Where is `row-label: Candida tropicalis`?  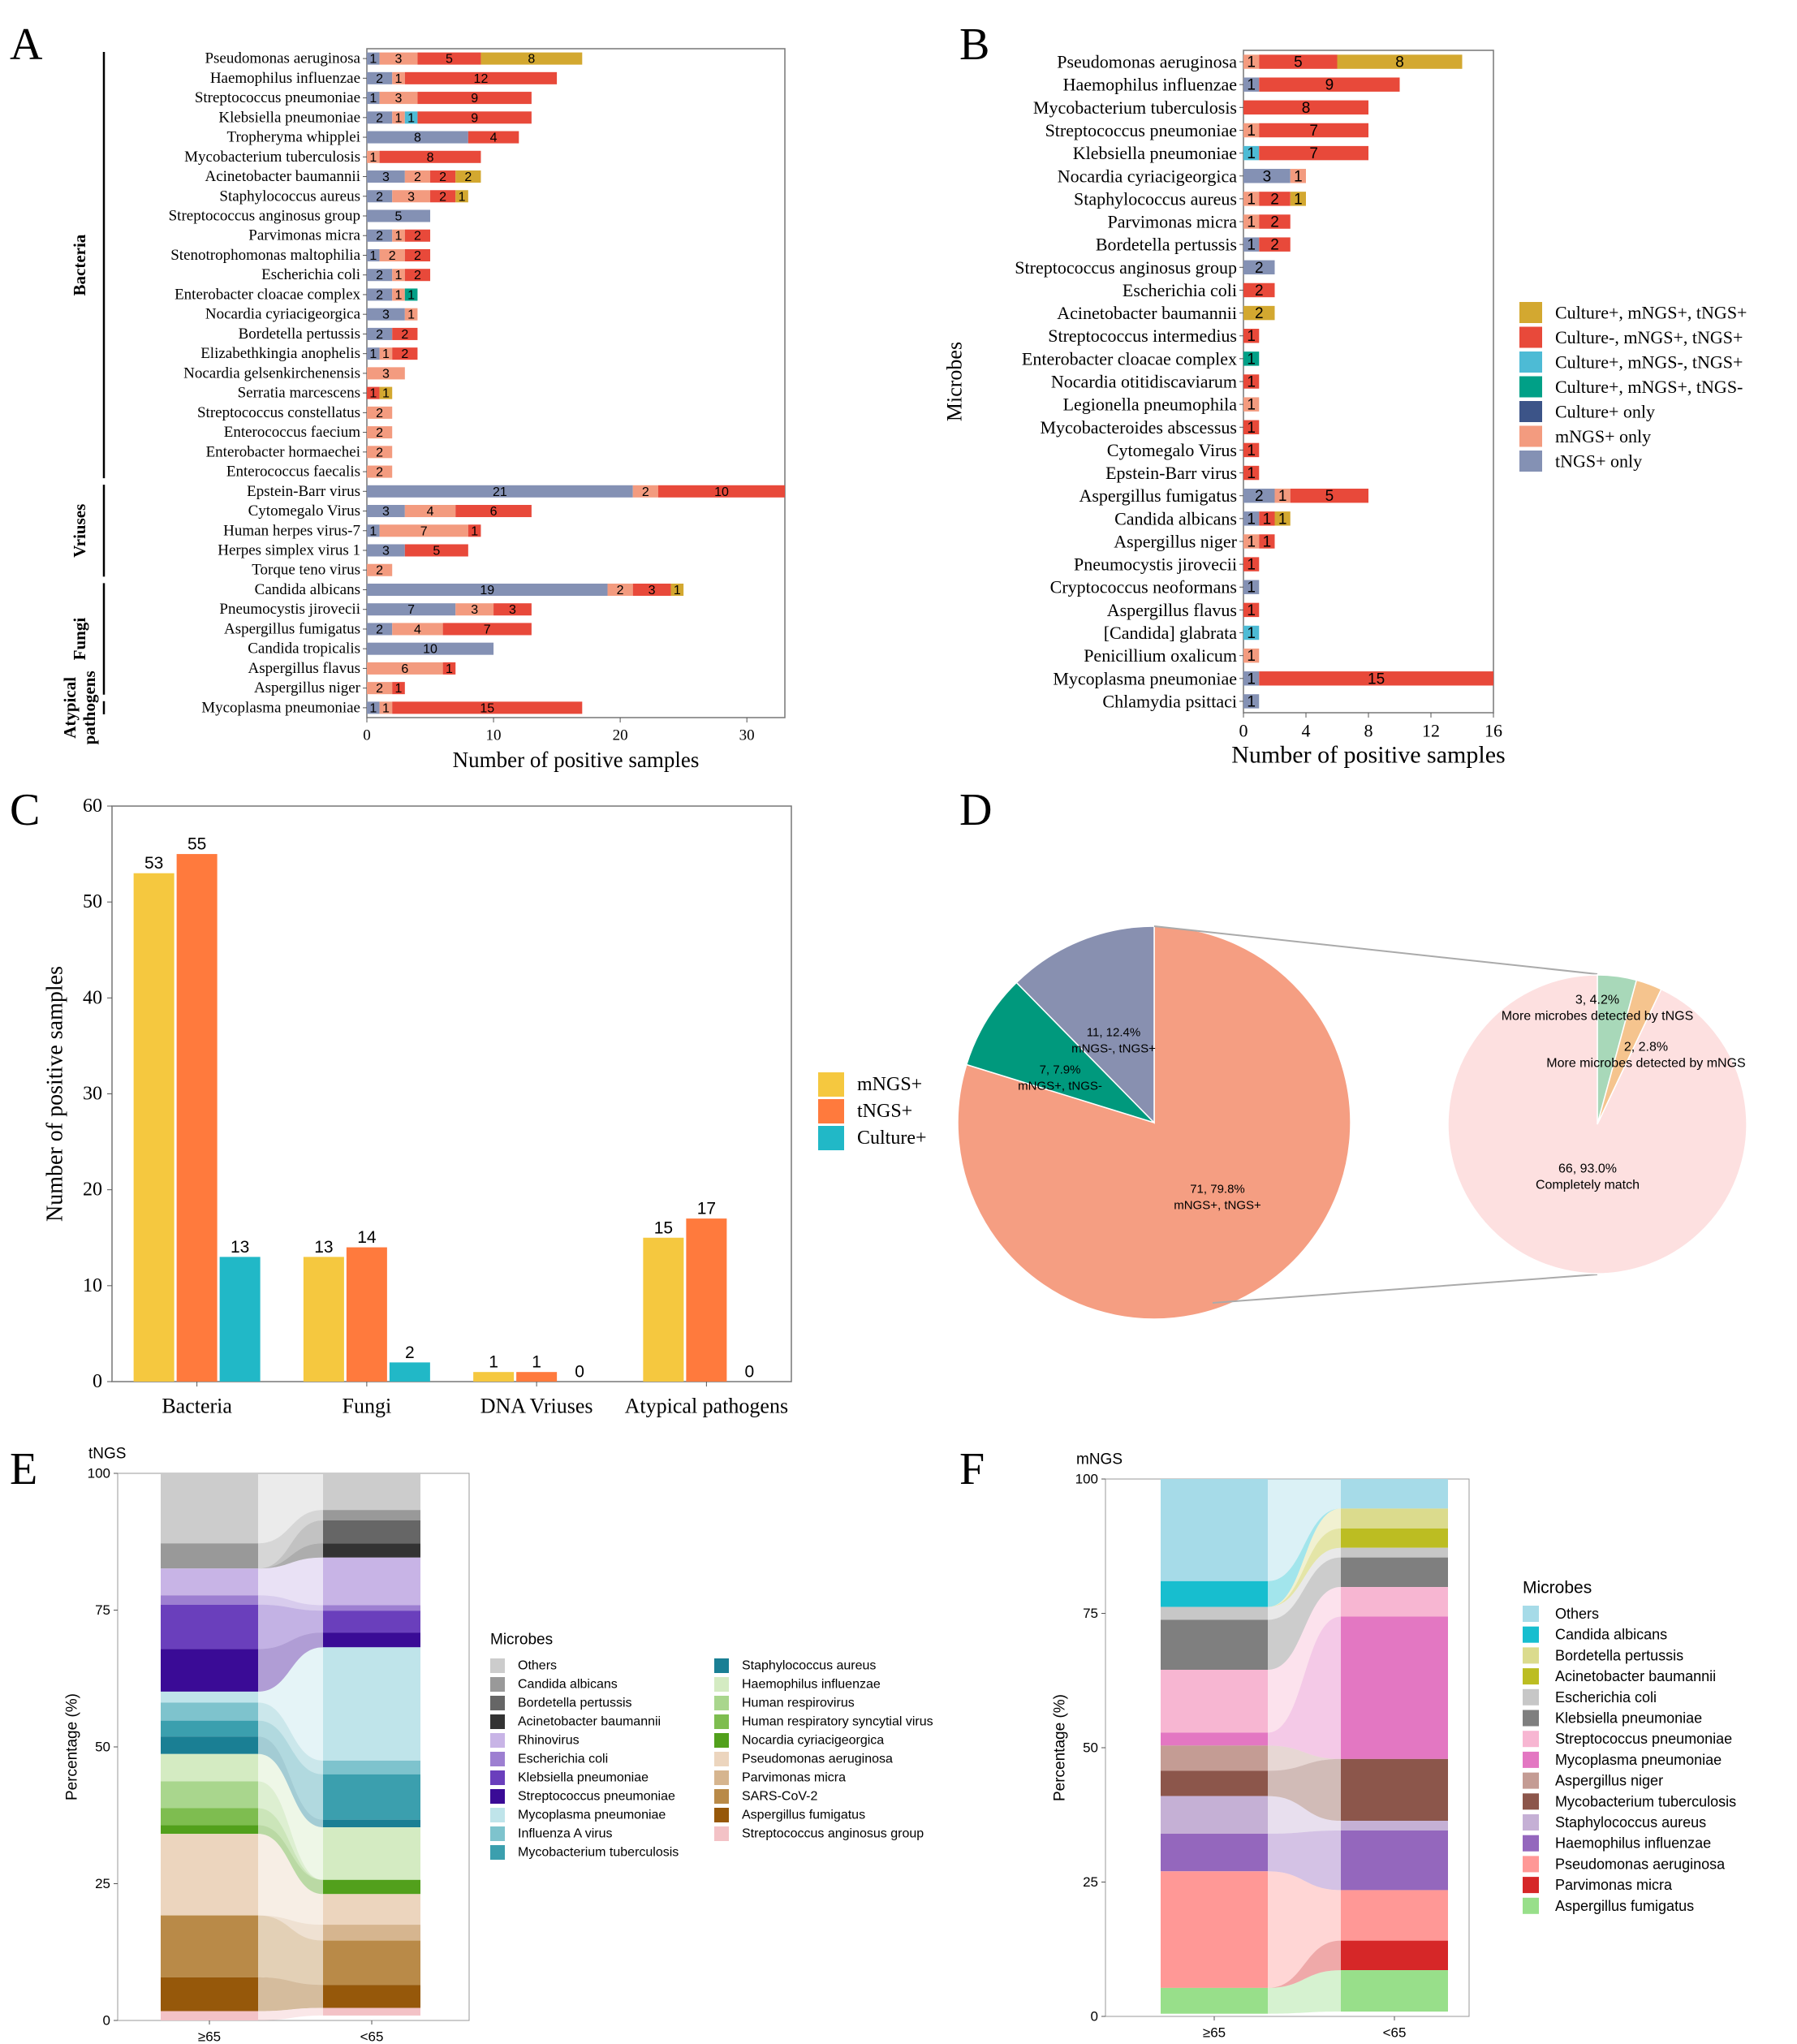 row-label: Candida tropicalis is located at coordinates (304, 649).